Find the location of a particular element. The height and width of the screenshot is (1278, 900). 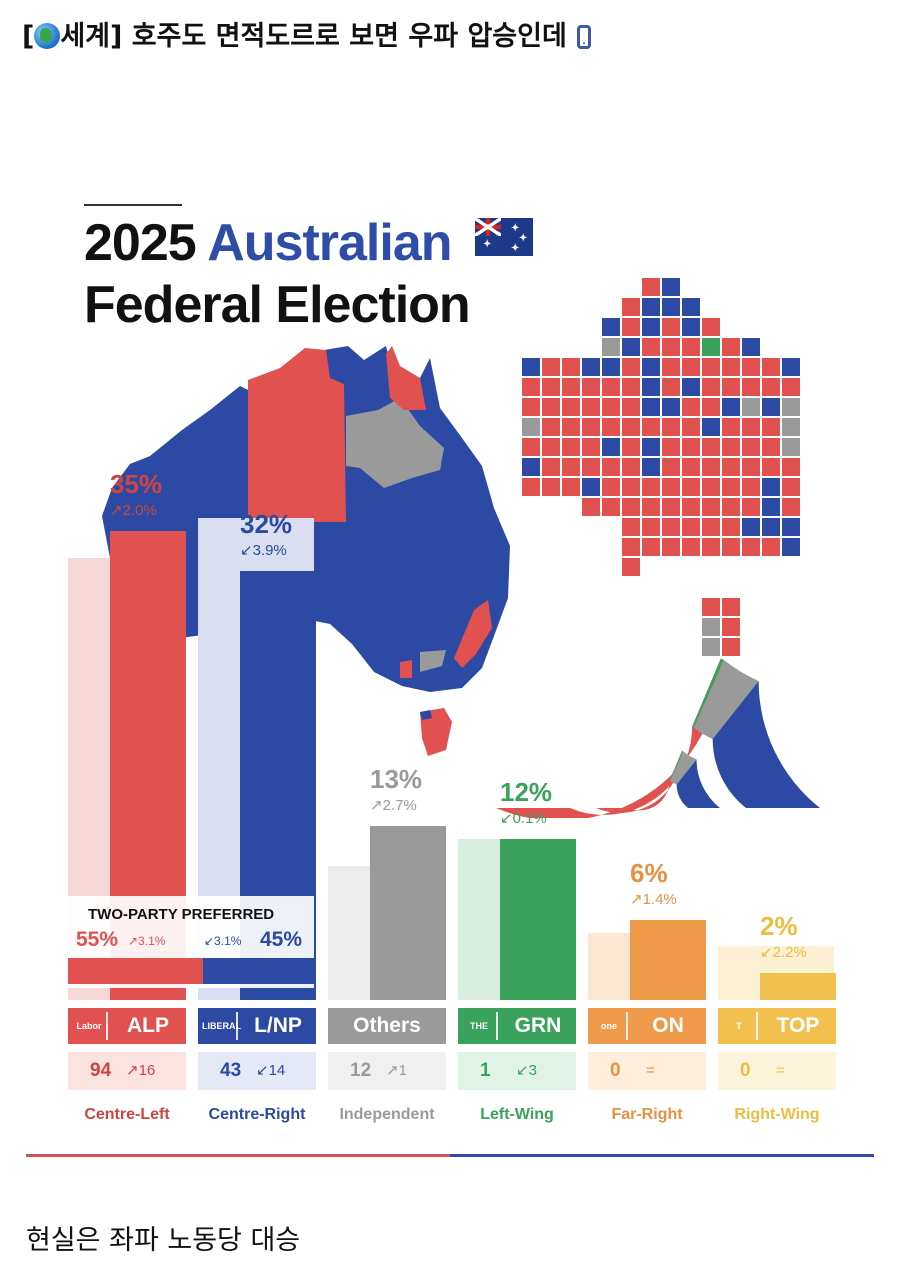

party-tag-alp: Labor ALP is located at coordinates (127, 1026).